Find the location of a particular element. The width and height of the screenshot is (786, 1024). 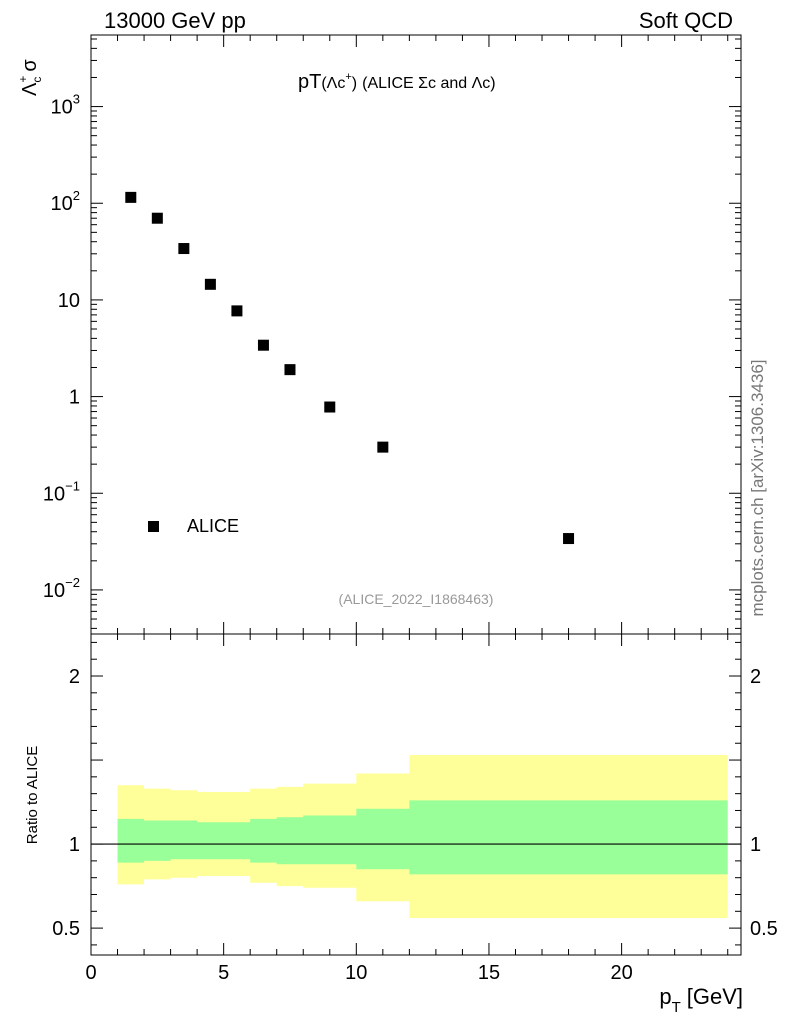

x-axis-label-sub: T is located at coordinates (676, 1007).